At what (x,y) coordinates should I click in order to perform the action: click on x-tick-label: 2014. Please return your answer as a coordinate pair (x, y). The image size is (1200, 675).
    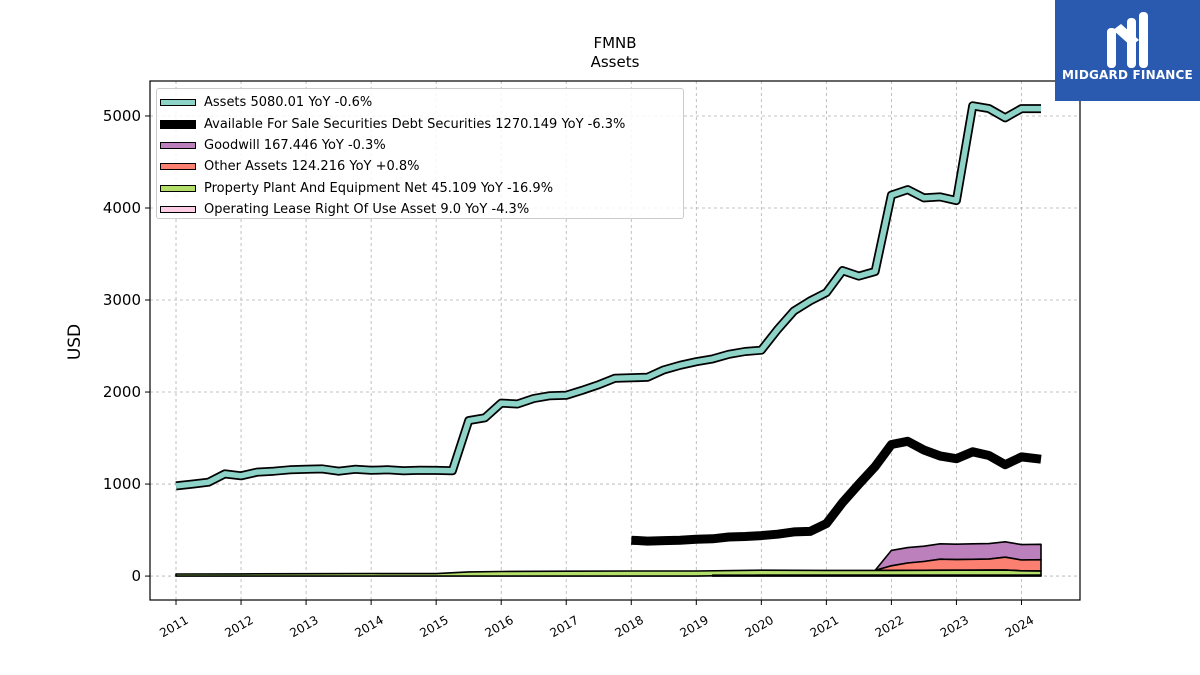
    Looking at the image, I should click on (368, 626).